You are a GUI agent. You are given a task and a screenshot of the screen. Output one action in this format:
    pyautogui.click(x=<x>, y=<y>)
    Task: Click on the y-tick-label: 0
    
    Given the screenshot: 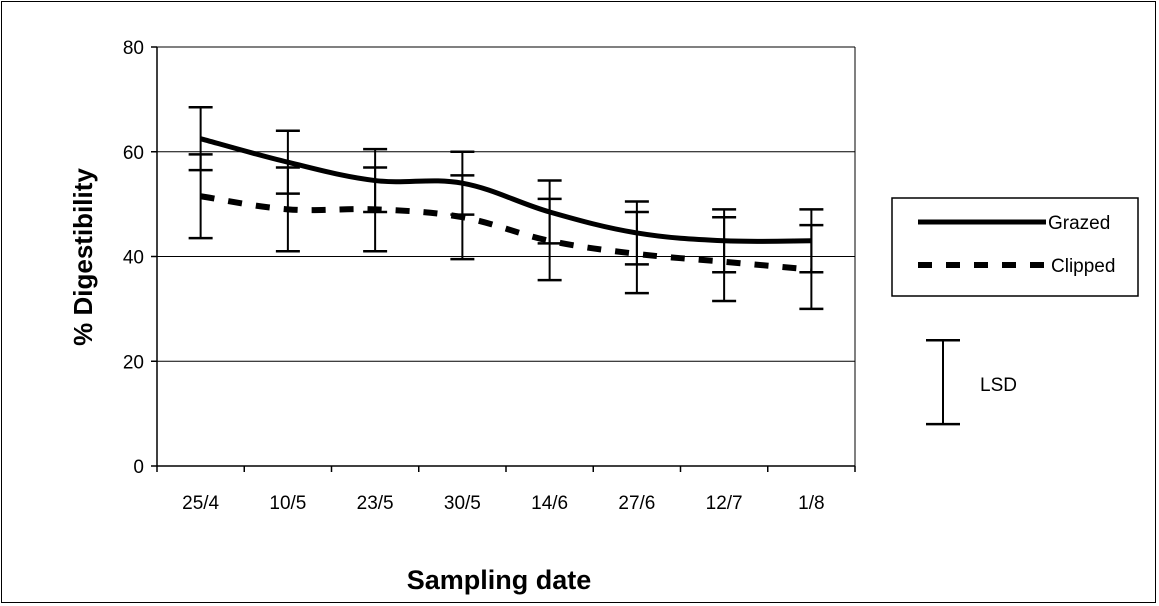 What is the action you would take?
    pyautogui.click(x=138, y=467)
    